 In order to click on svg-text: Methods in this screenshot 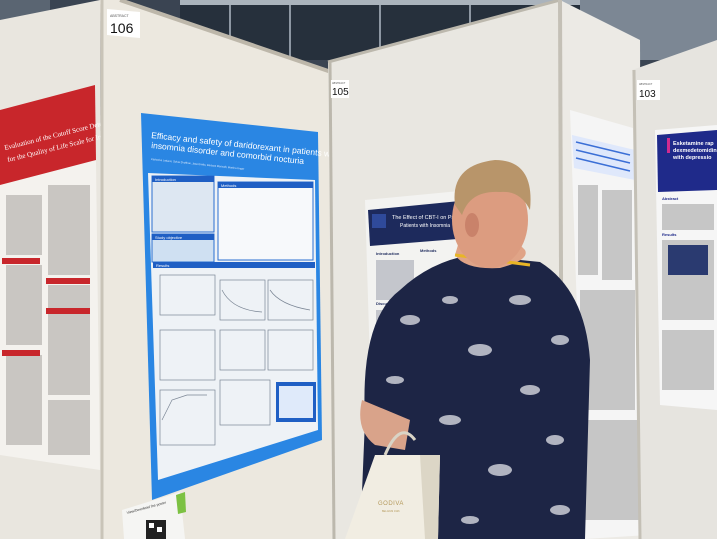, I will do `click(428, 250)`.